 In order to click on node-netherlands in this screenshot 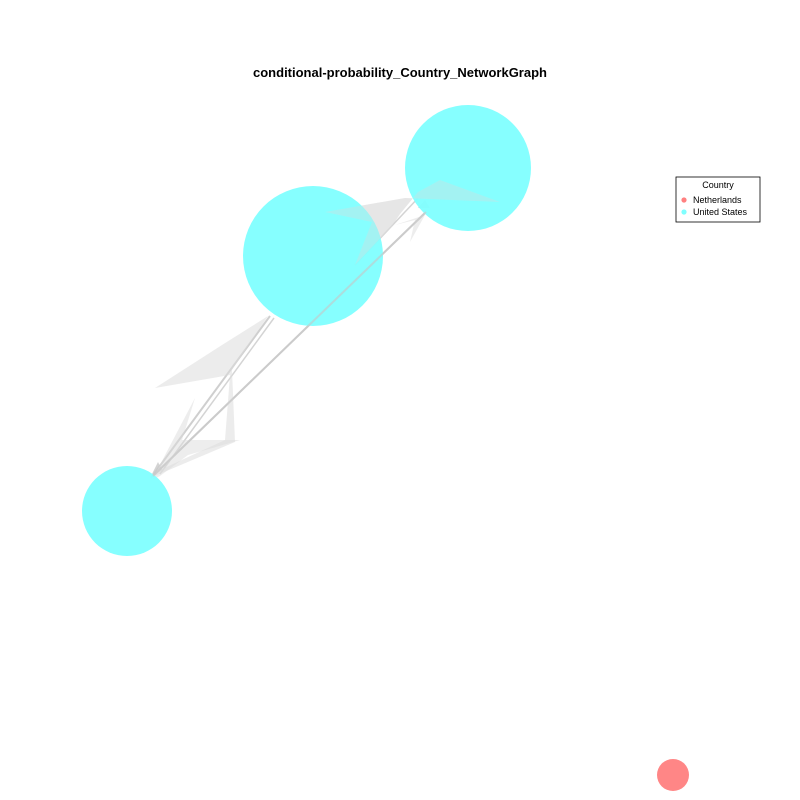, I will do `click(673, 775)`.